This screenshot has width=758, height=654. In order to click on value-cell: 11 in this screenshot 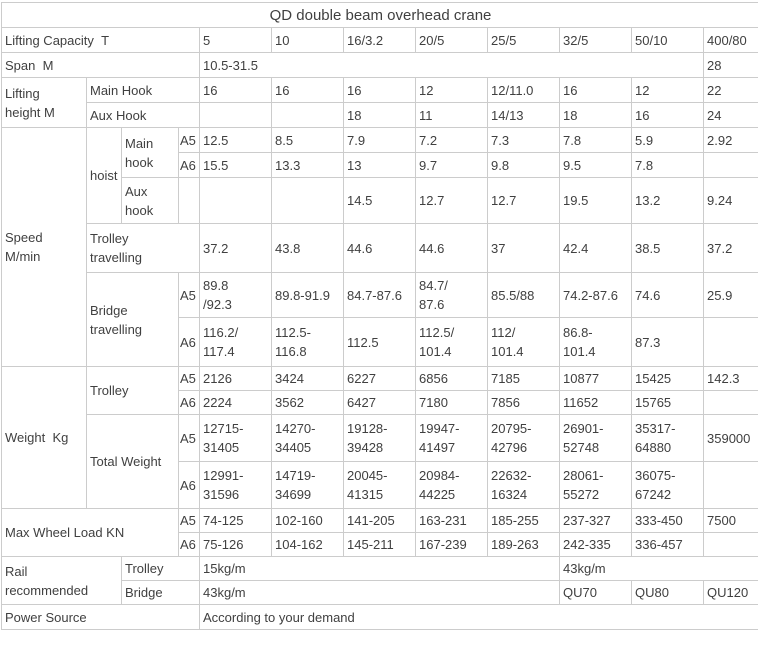, I will do `click(452, 115)`.